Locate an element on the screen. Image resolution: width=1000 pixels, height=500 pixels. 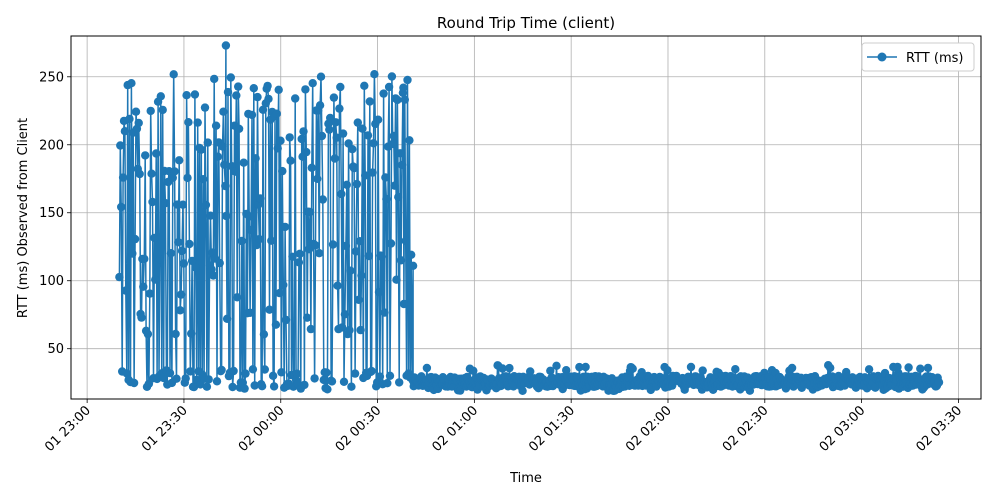
legend-label: RTT (ms) is located at coordinates (934, 58).